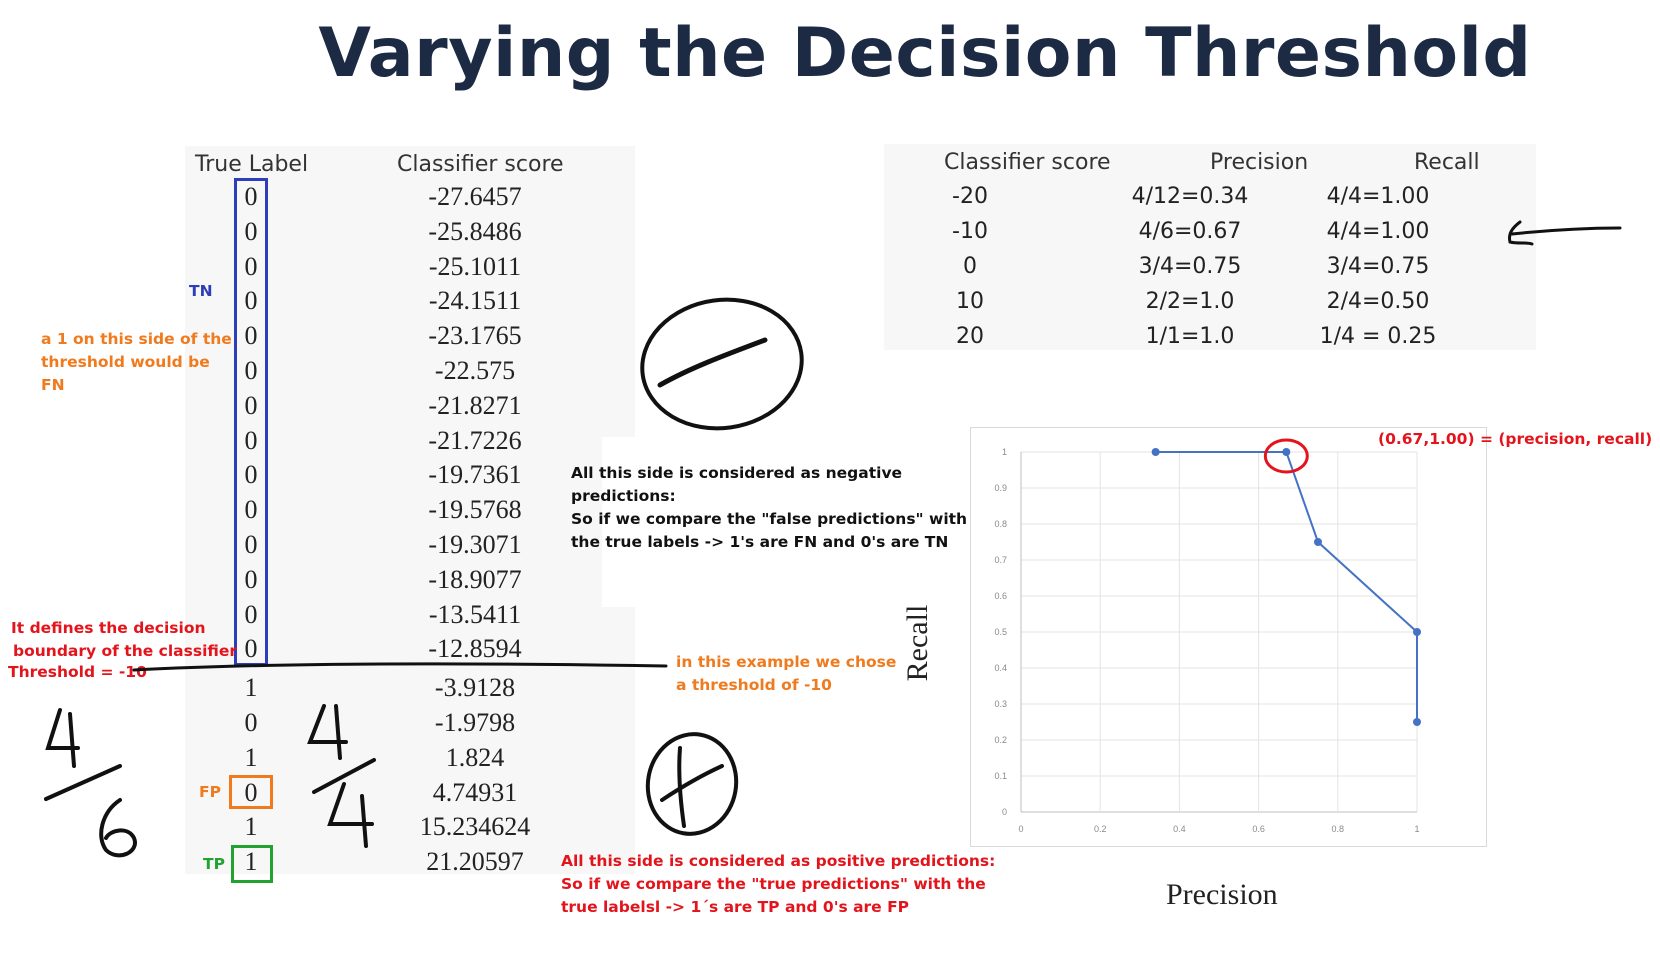 This screenshot has width=1660, height=960. What do you see at coordinates (1515, 439) in the screenshot?
I see `point-note: (0.67,1.00) = (precision, recall)` at bounding box center [1515, 439].